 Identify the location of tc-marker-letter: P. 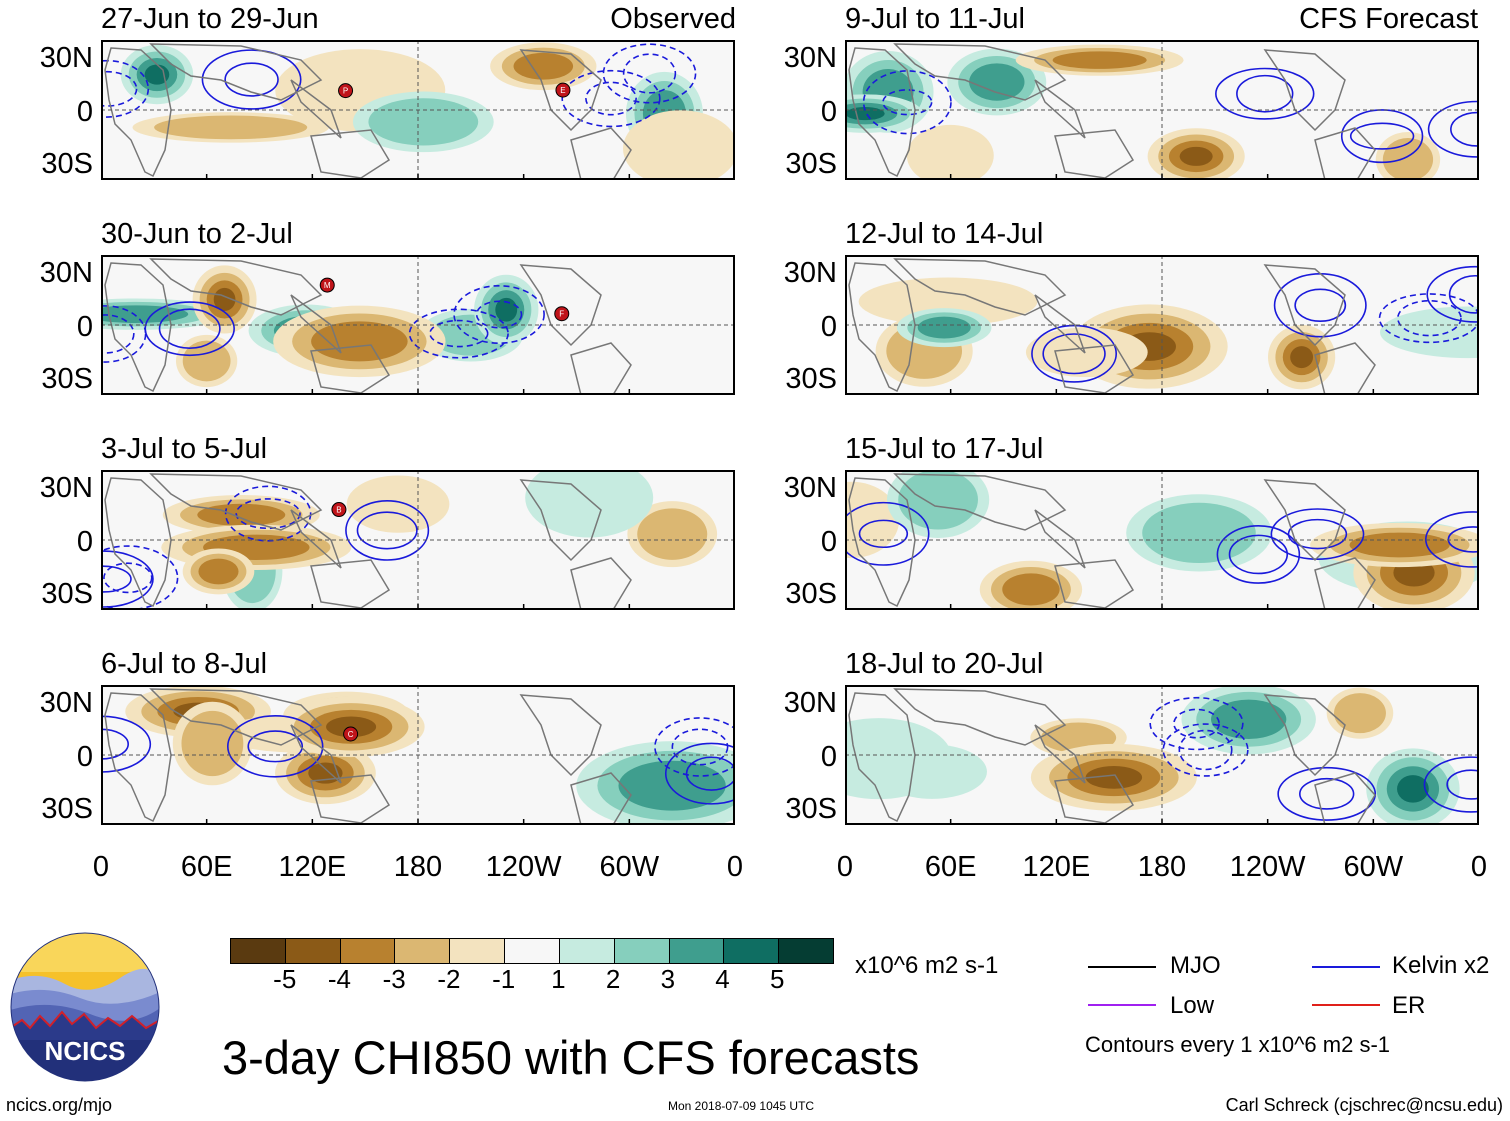
(345, 91).